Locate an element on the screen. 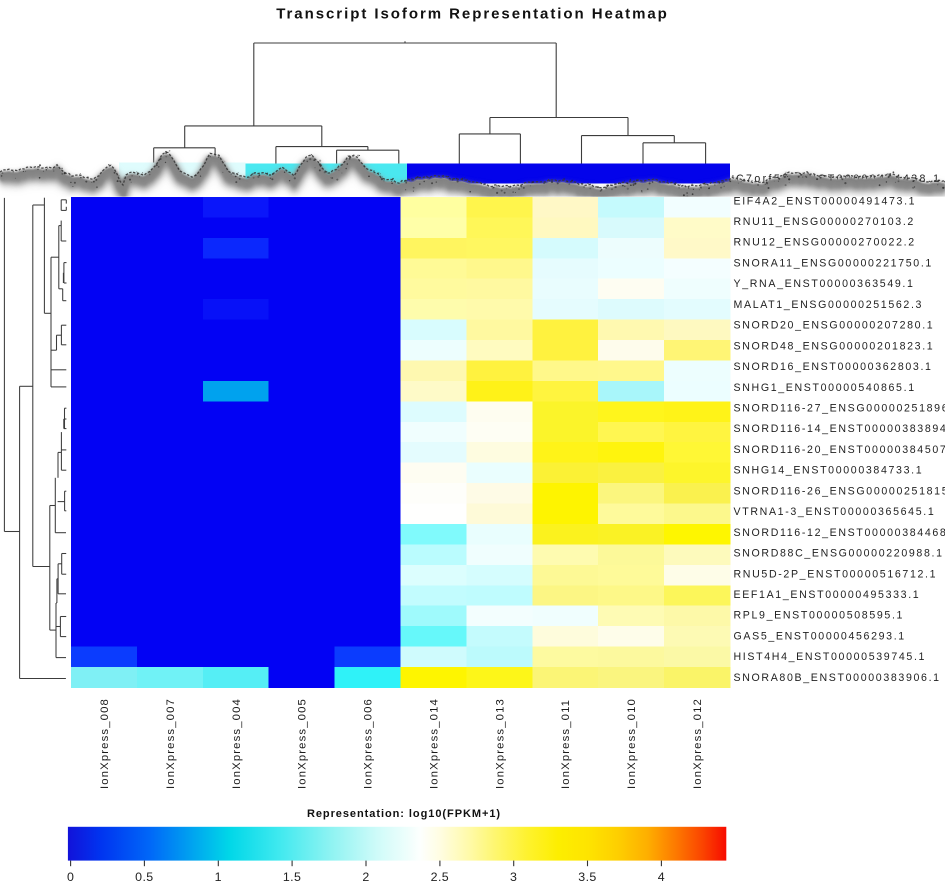 The image size is (945, 885). svg-text: SNHG1_ENST00000540865.1 is located at coordinates (825, 388).